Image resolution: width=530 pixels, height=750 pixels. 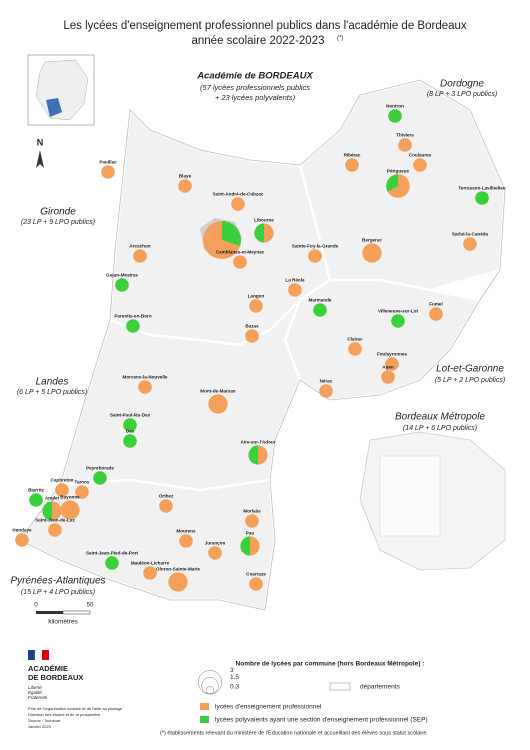 What do you see at coordinates (76, 612) in the screenshot?
I see `scale-bar-white` at bounding box center [76, 612].